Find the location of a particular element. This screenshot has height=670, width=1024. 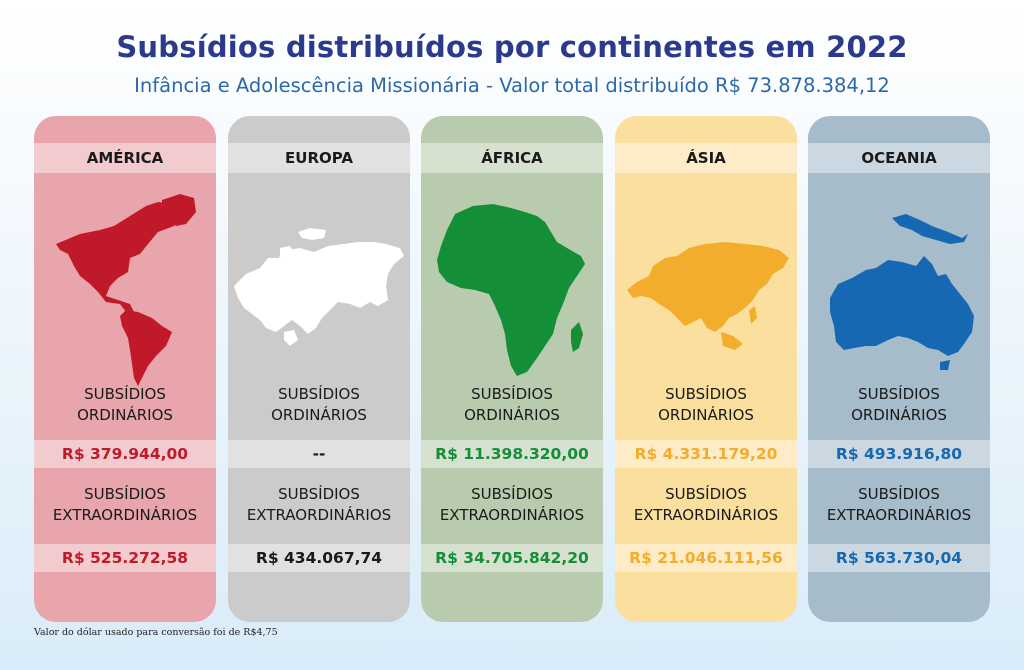

continent-name: EUROPA is located at coordinates (319, 158).